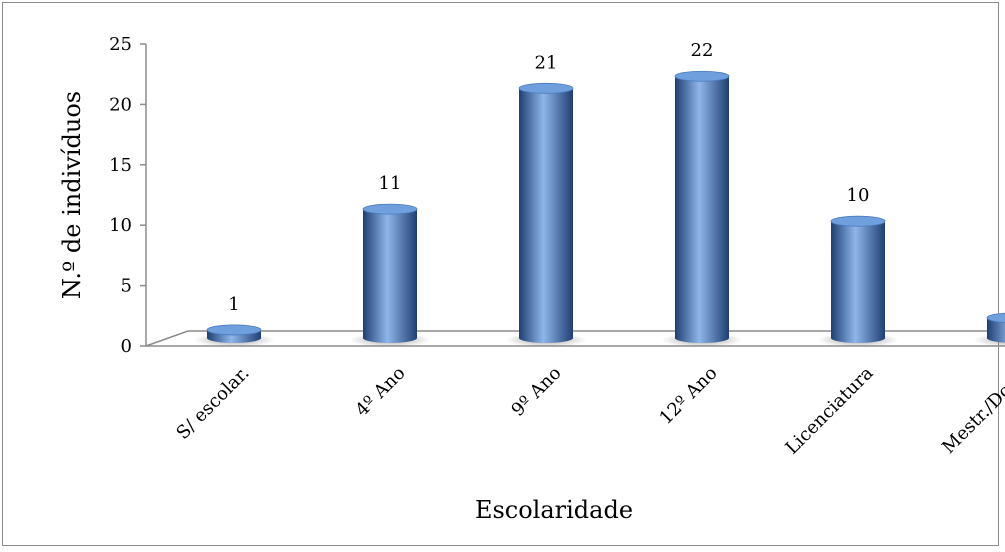 This screenshot has width=1005, height=552. What do you see at coordinates (702, 50) in the screenshot?
I see `data-label: 22` at bounding box center [702, 50].